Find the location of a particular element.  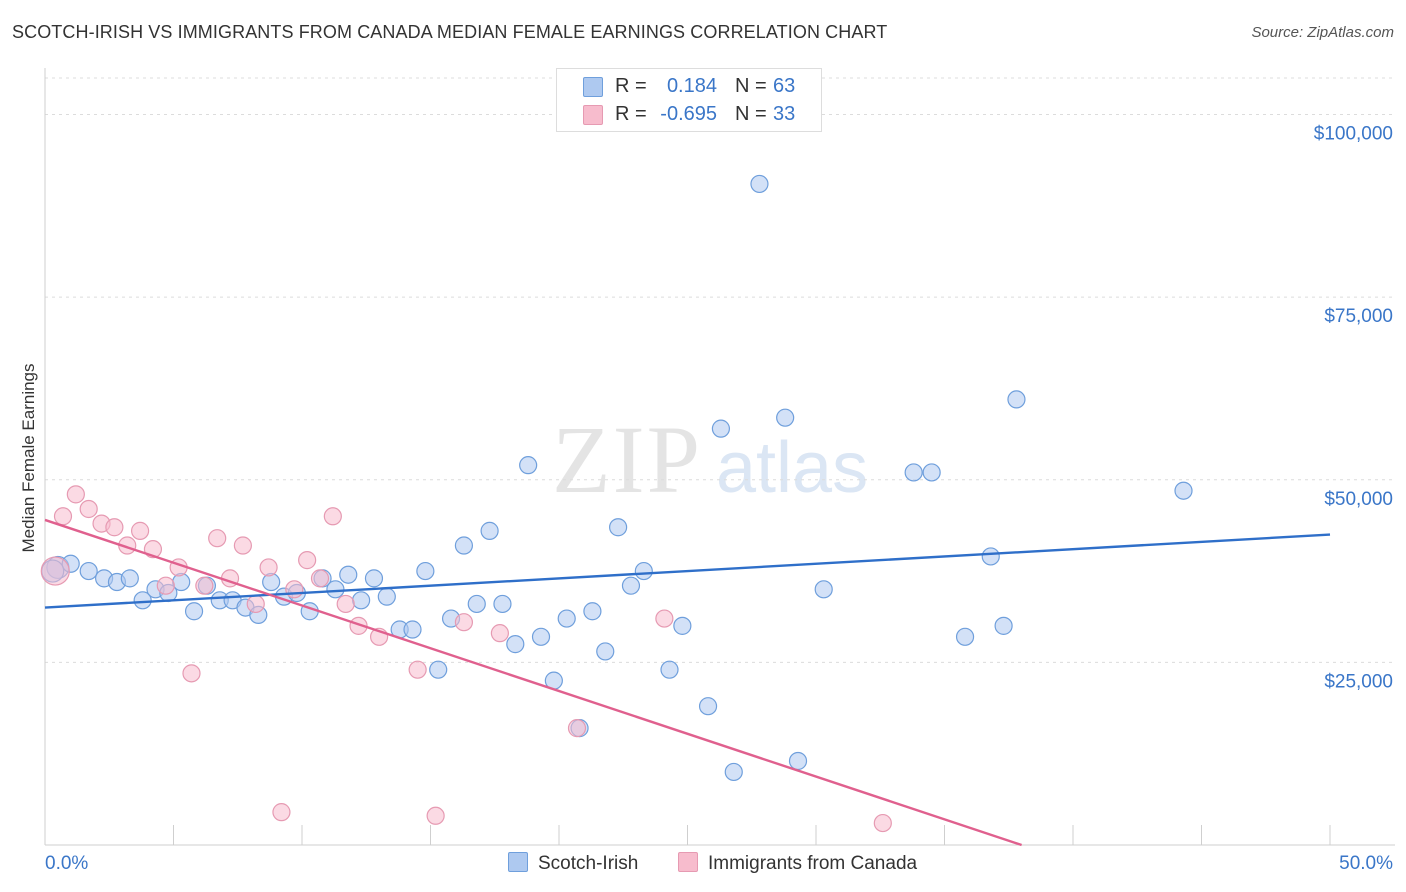

legend-r-value: -0.695 is located at coordinates (688, 114).